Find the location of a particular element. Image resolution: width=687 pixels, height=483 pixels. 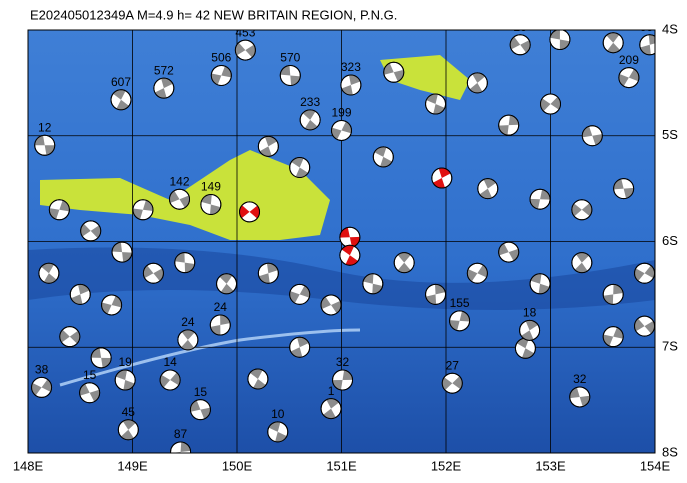

depth-label: 23 is located at coordinates (521, 27).